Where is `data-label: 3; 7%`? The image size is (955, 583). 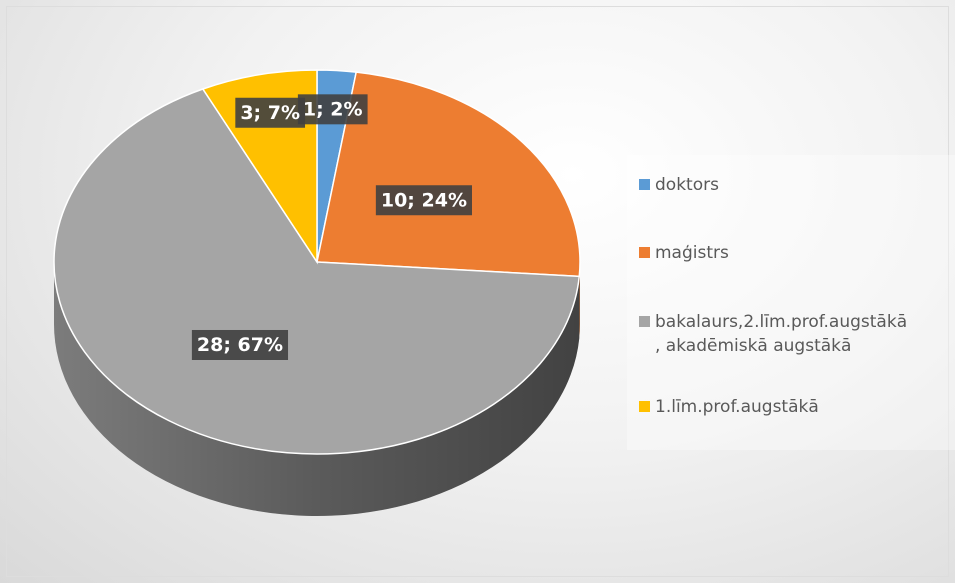 data-label: 3; 7% is located at coordinates (270, 112).